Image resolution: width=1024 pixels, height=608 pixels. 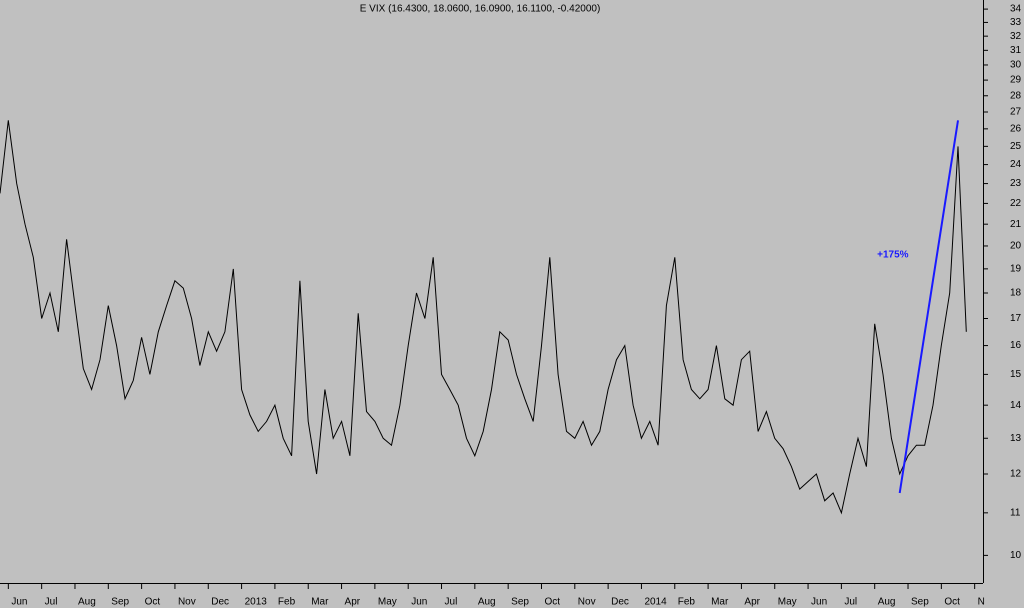 I want to click on y-tick-label: 23, so click(x=1016, y=183).